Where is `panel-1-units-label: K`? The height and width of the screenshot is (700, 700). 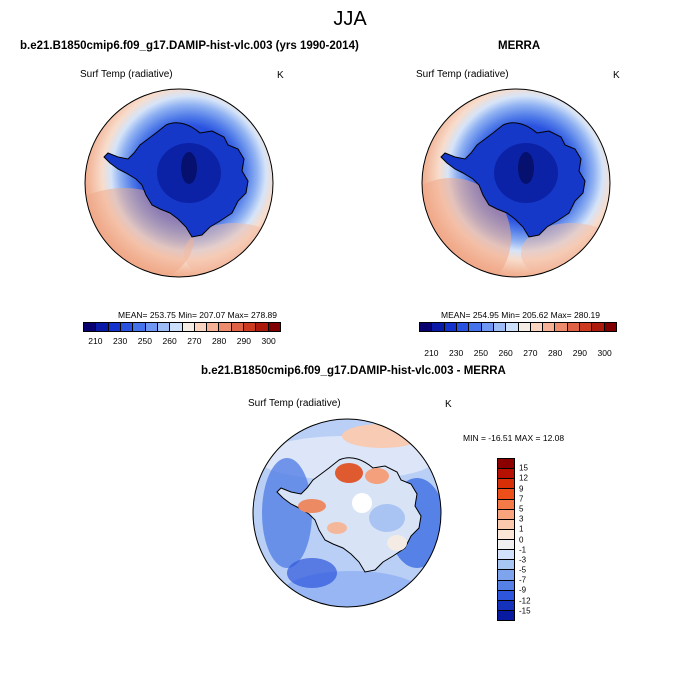 panel-1-units-label: K is located at coordinates (280, 75).